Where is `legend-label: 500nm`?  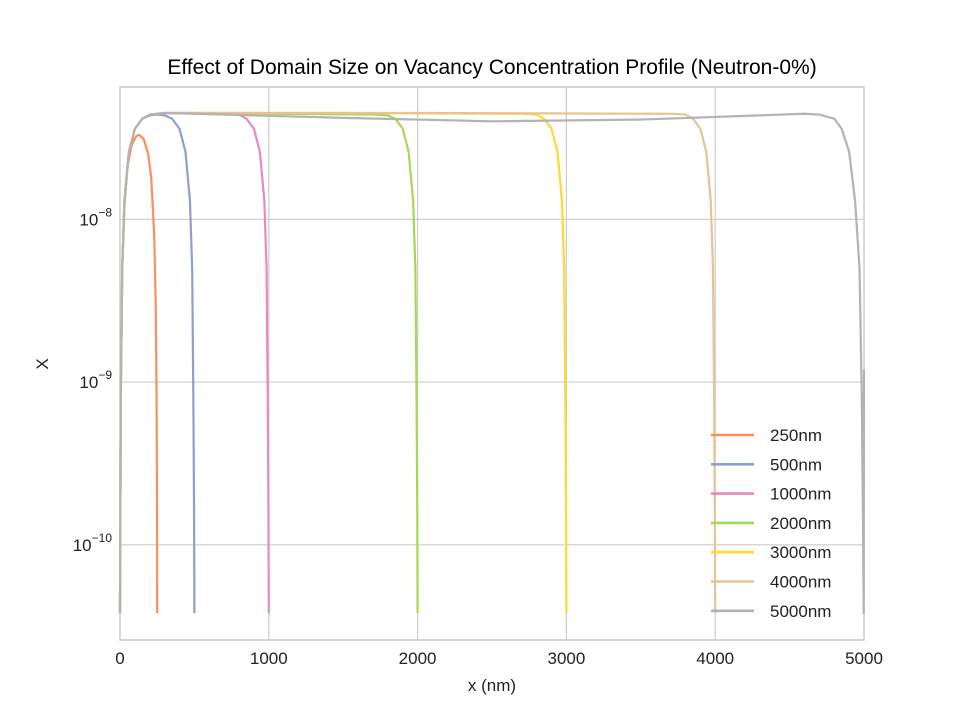
legend-label: 500nm is located at coordinates (796, 464).